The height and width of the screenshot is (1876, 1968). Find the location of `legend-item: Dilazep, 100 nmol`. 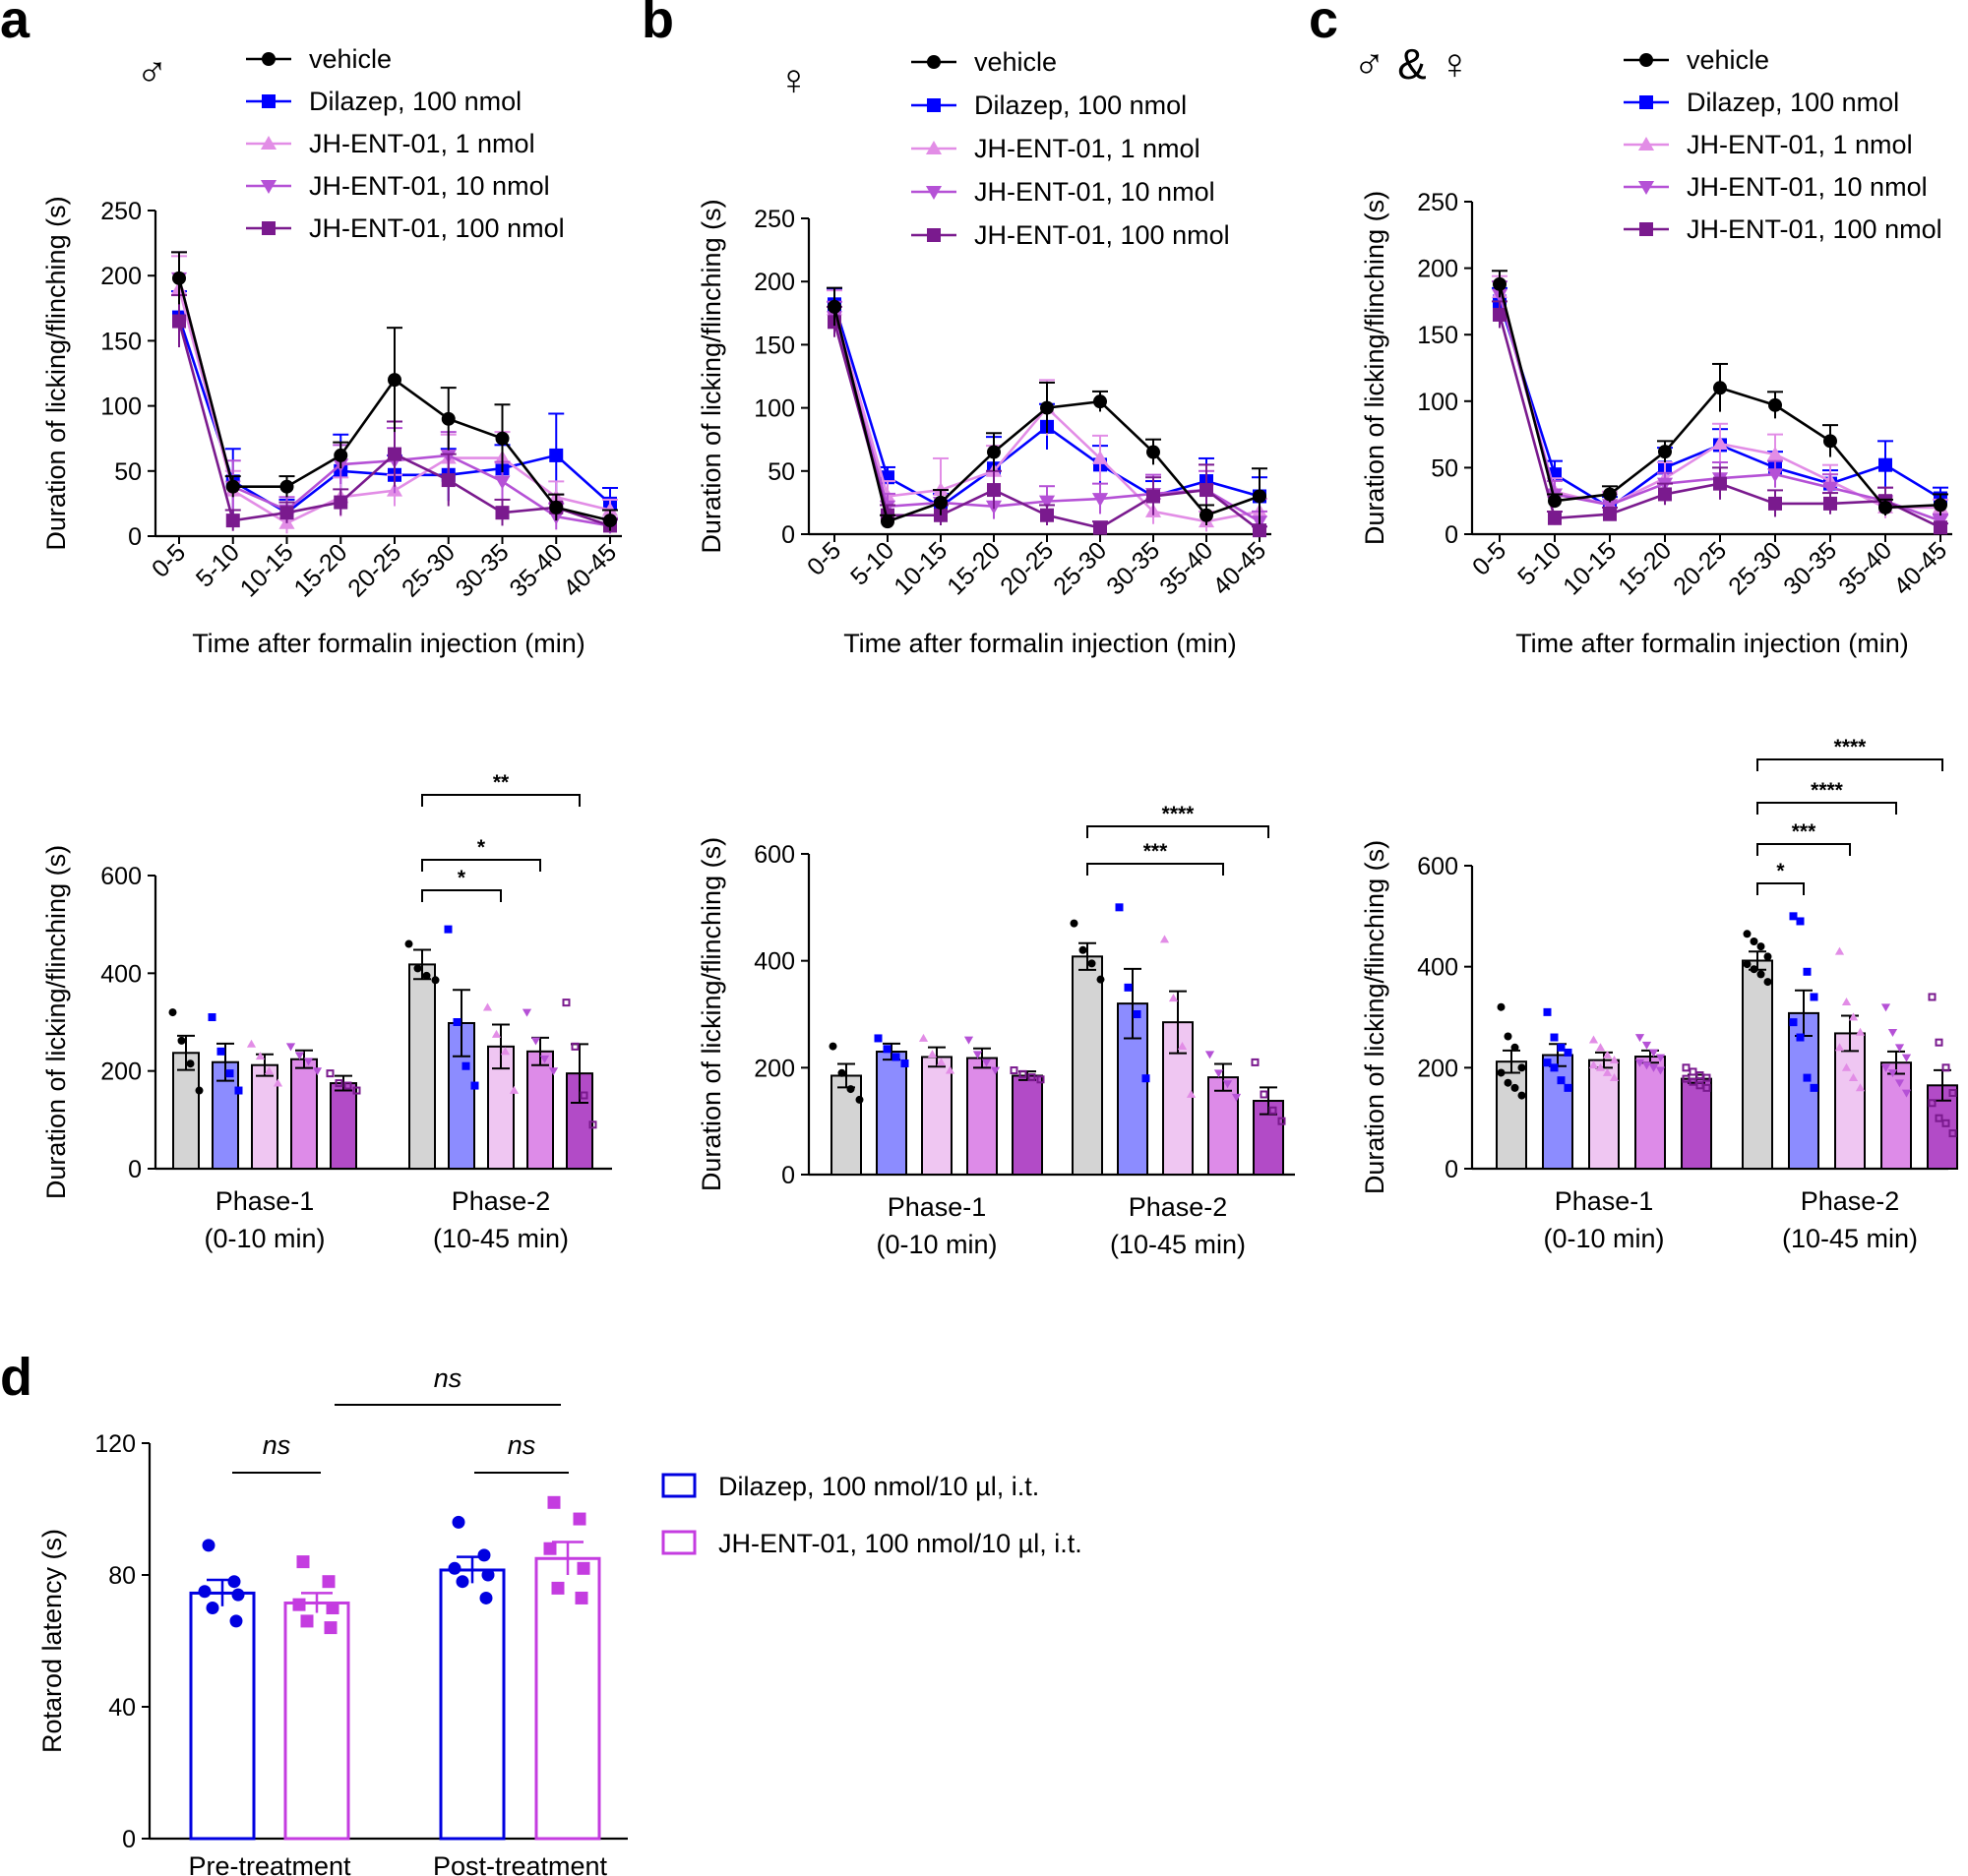

legend-item: Dilazep, 100 nmol is located at coordinates (1049, 105).